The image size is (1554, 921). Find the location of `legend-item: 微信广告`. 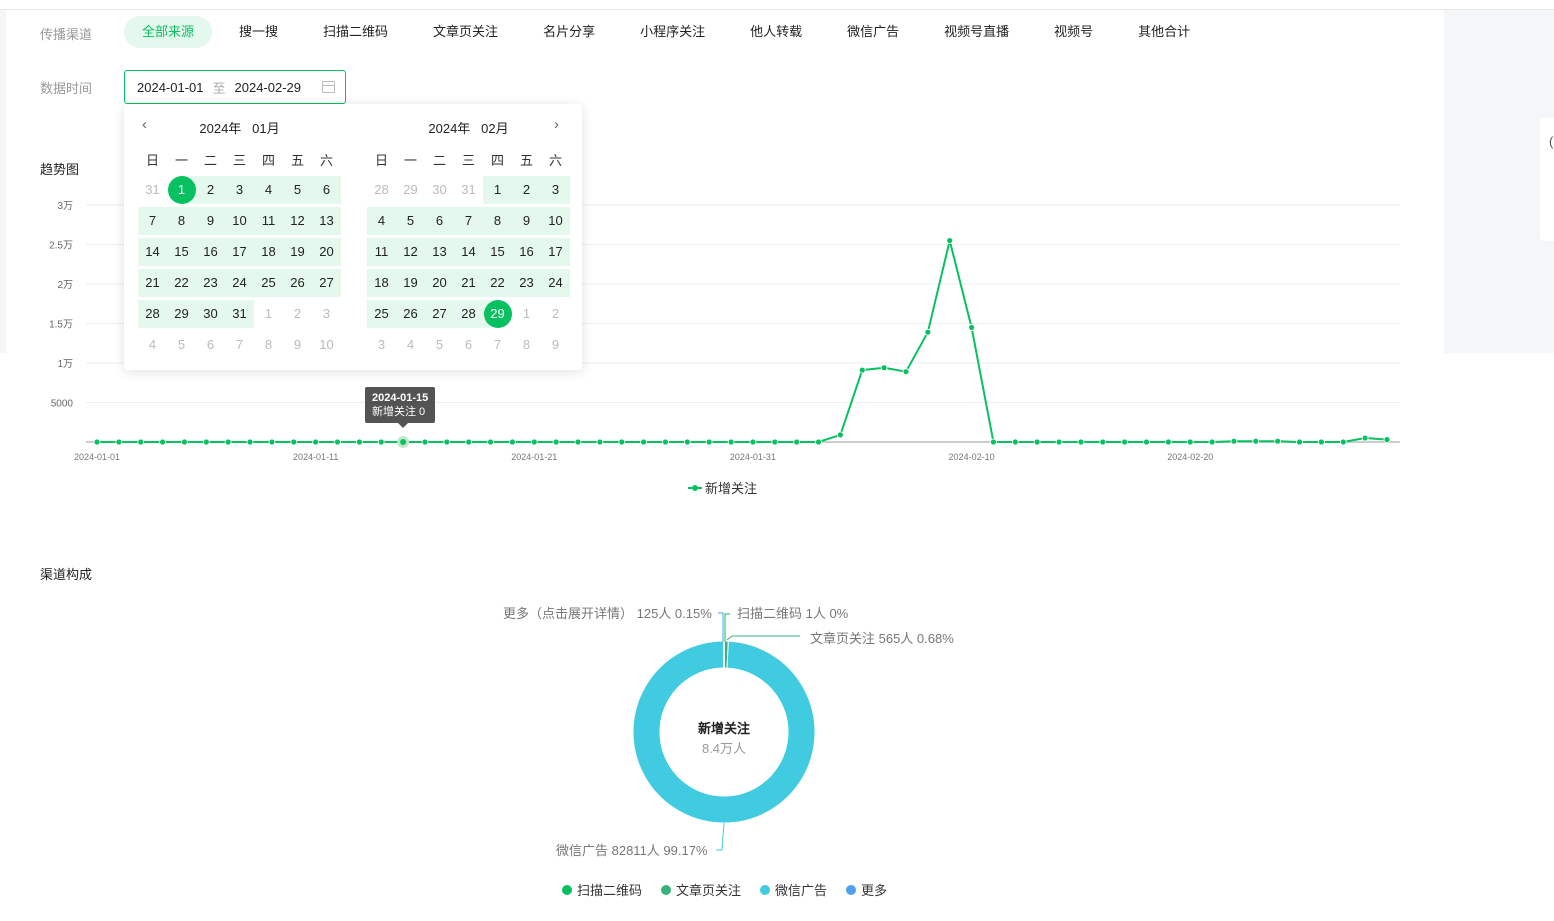

legend-item: 微信广告 is located at coordinates (793, 889).